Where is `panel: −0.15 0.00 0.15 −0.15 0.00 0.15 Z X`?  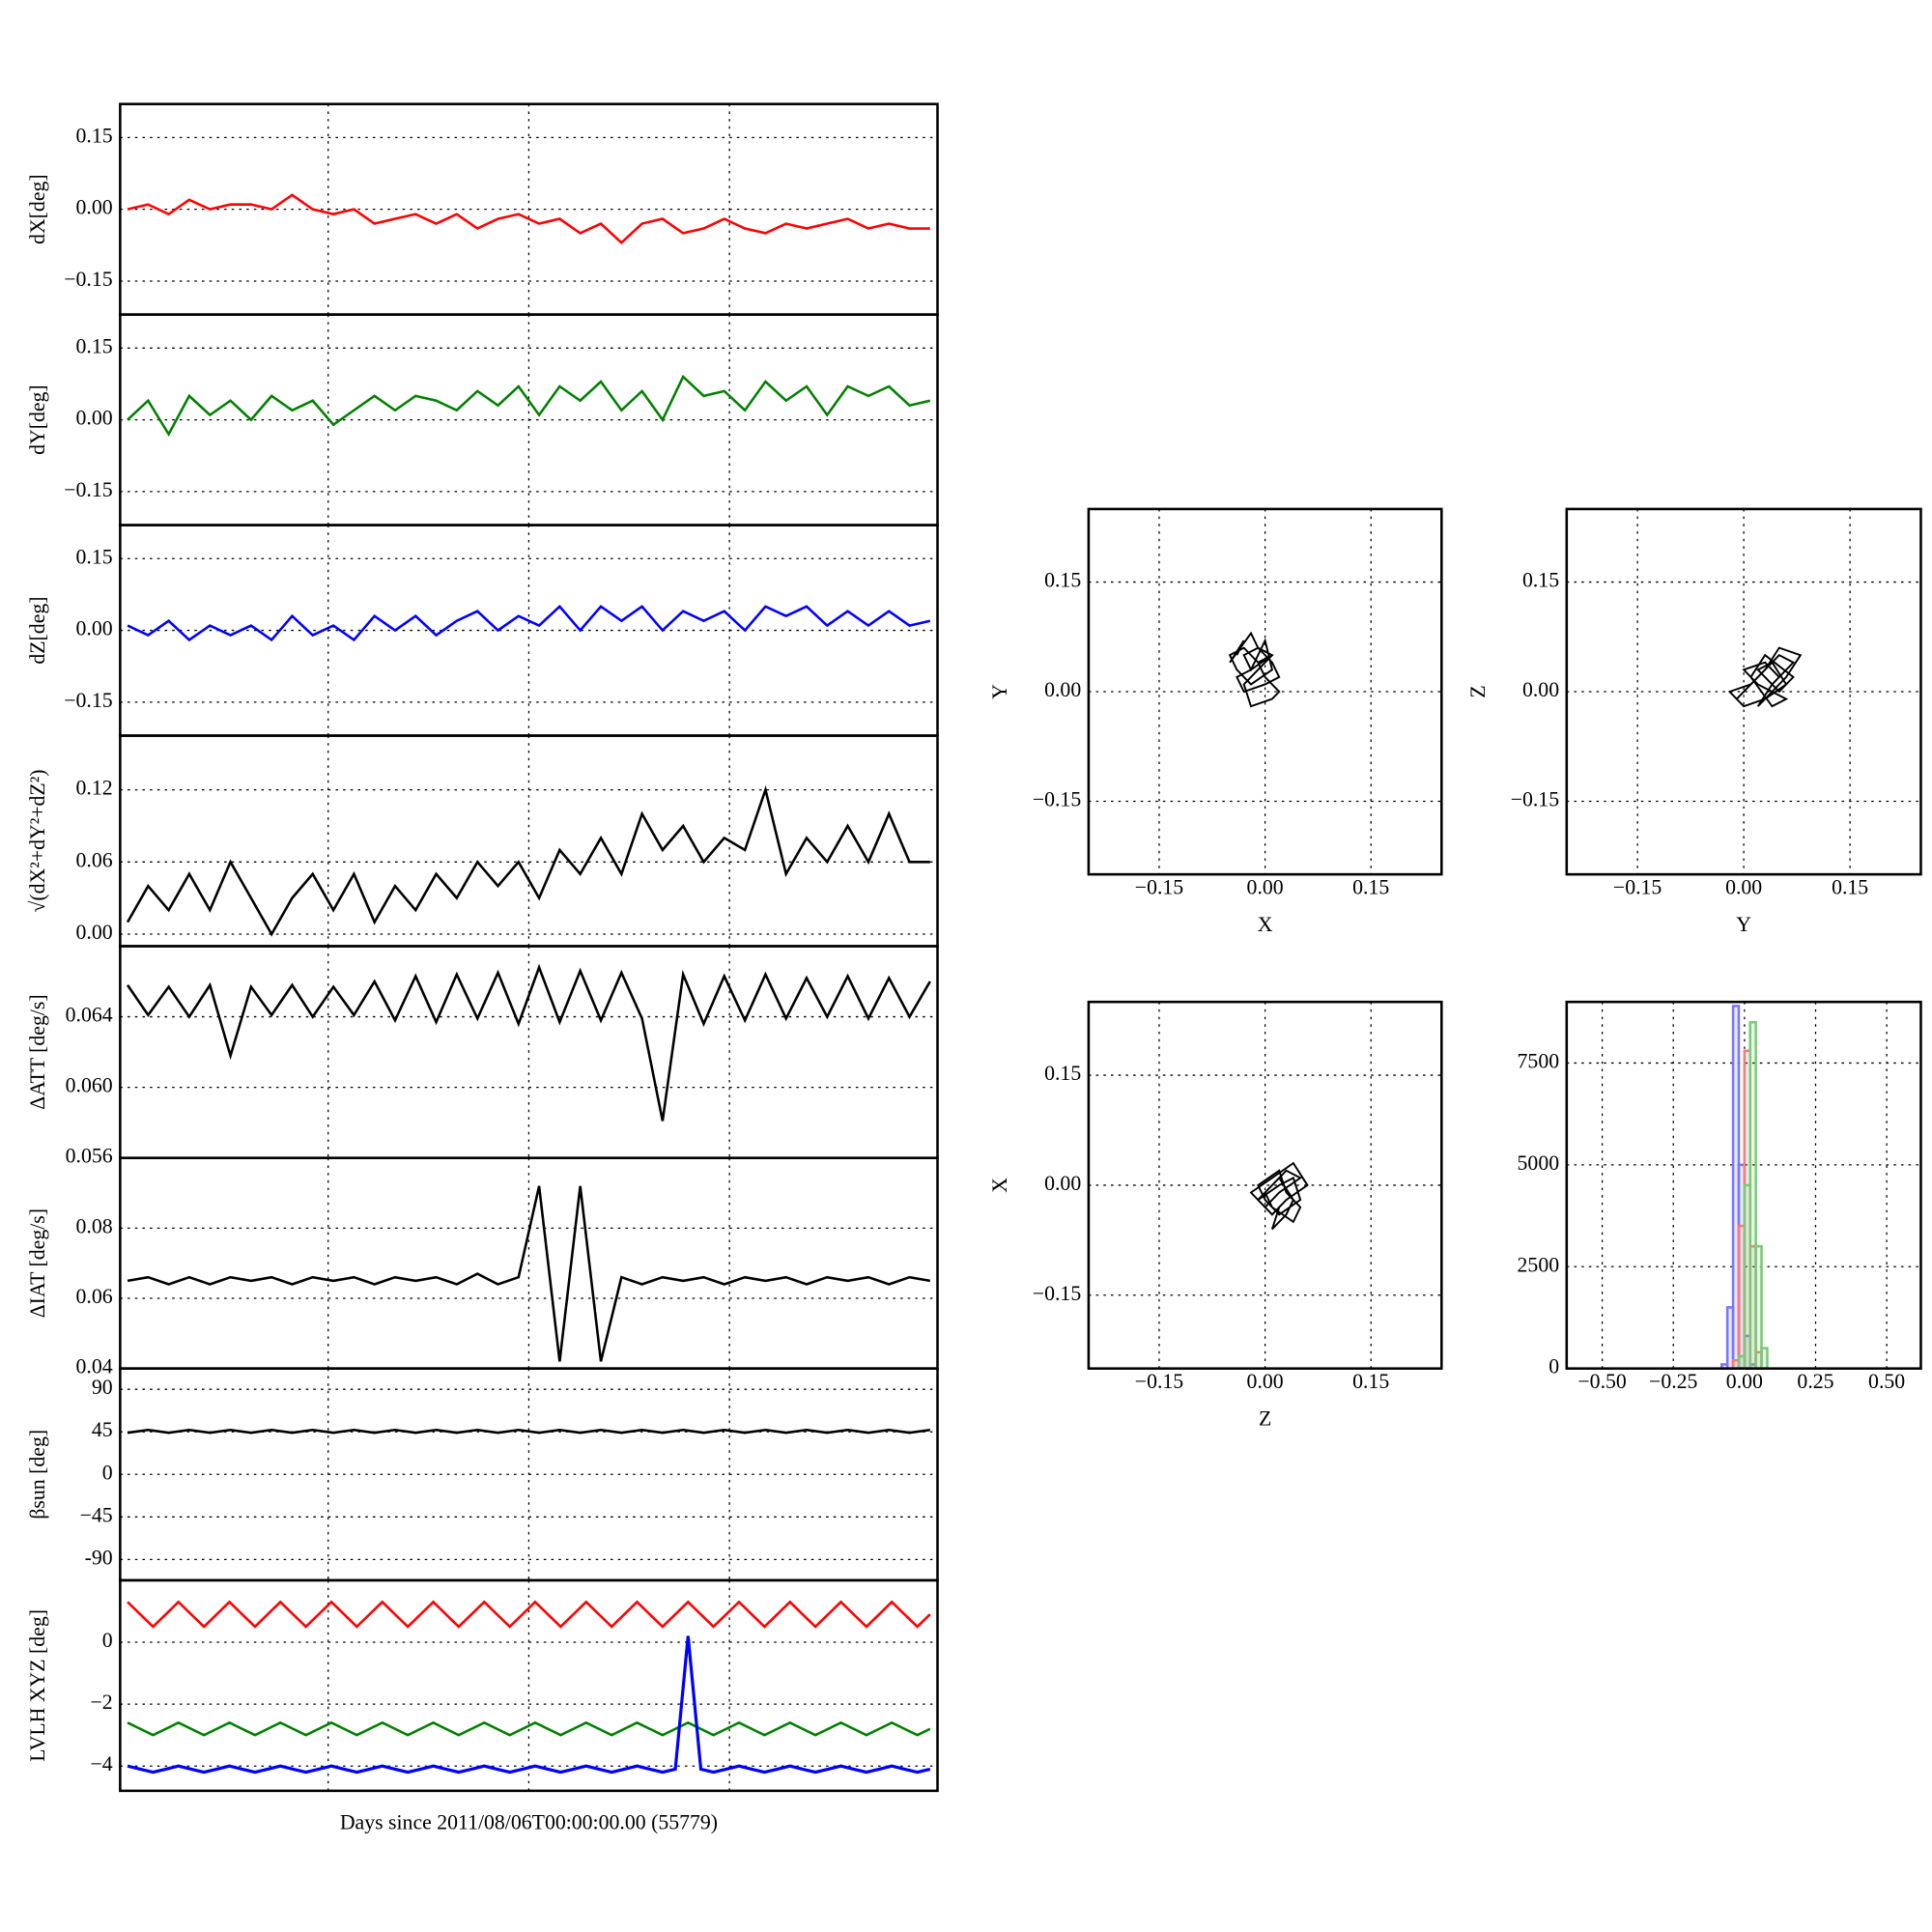 panel: −0.15 0.00 0.15 −0.15 0.00 0.15 Z X is located at coordinates (1215, 1215).